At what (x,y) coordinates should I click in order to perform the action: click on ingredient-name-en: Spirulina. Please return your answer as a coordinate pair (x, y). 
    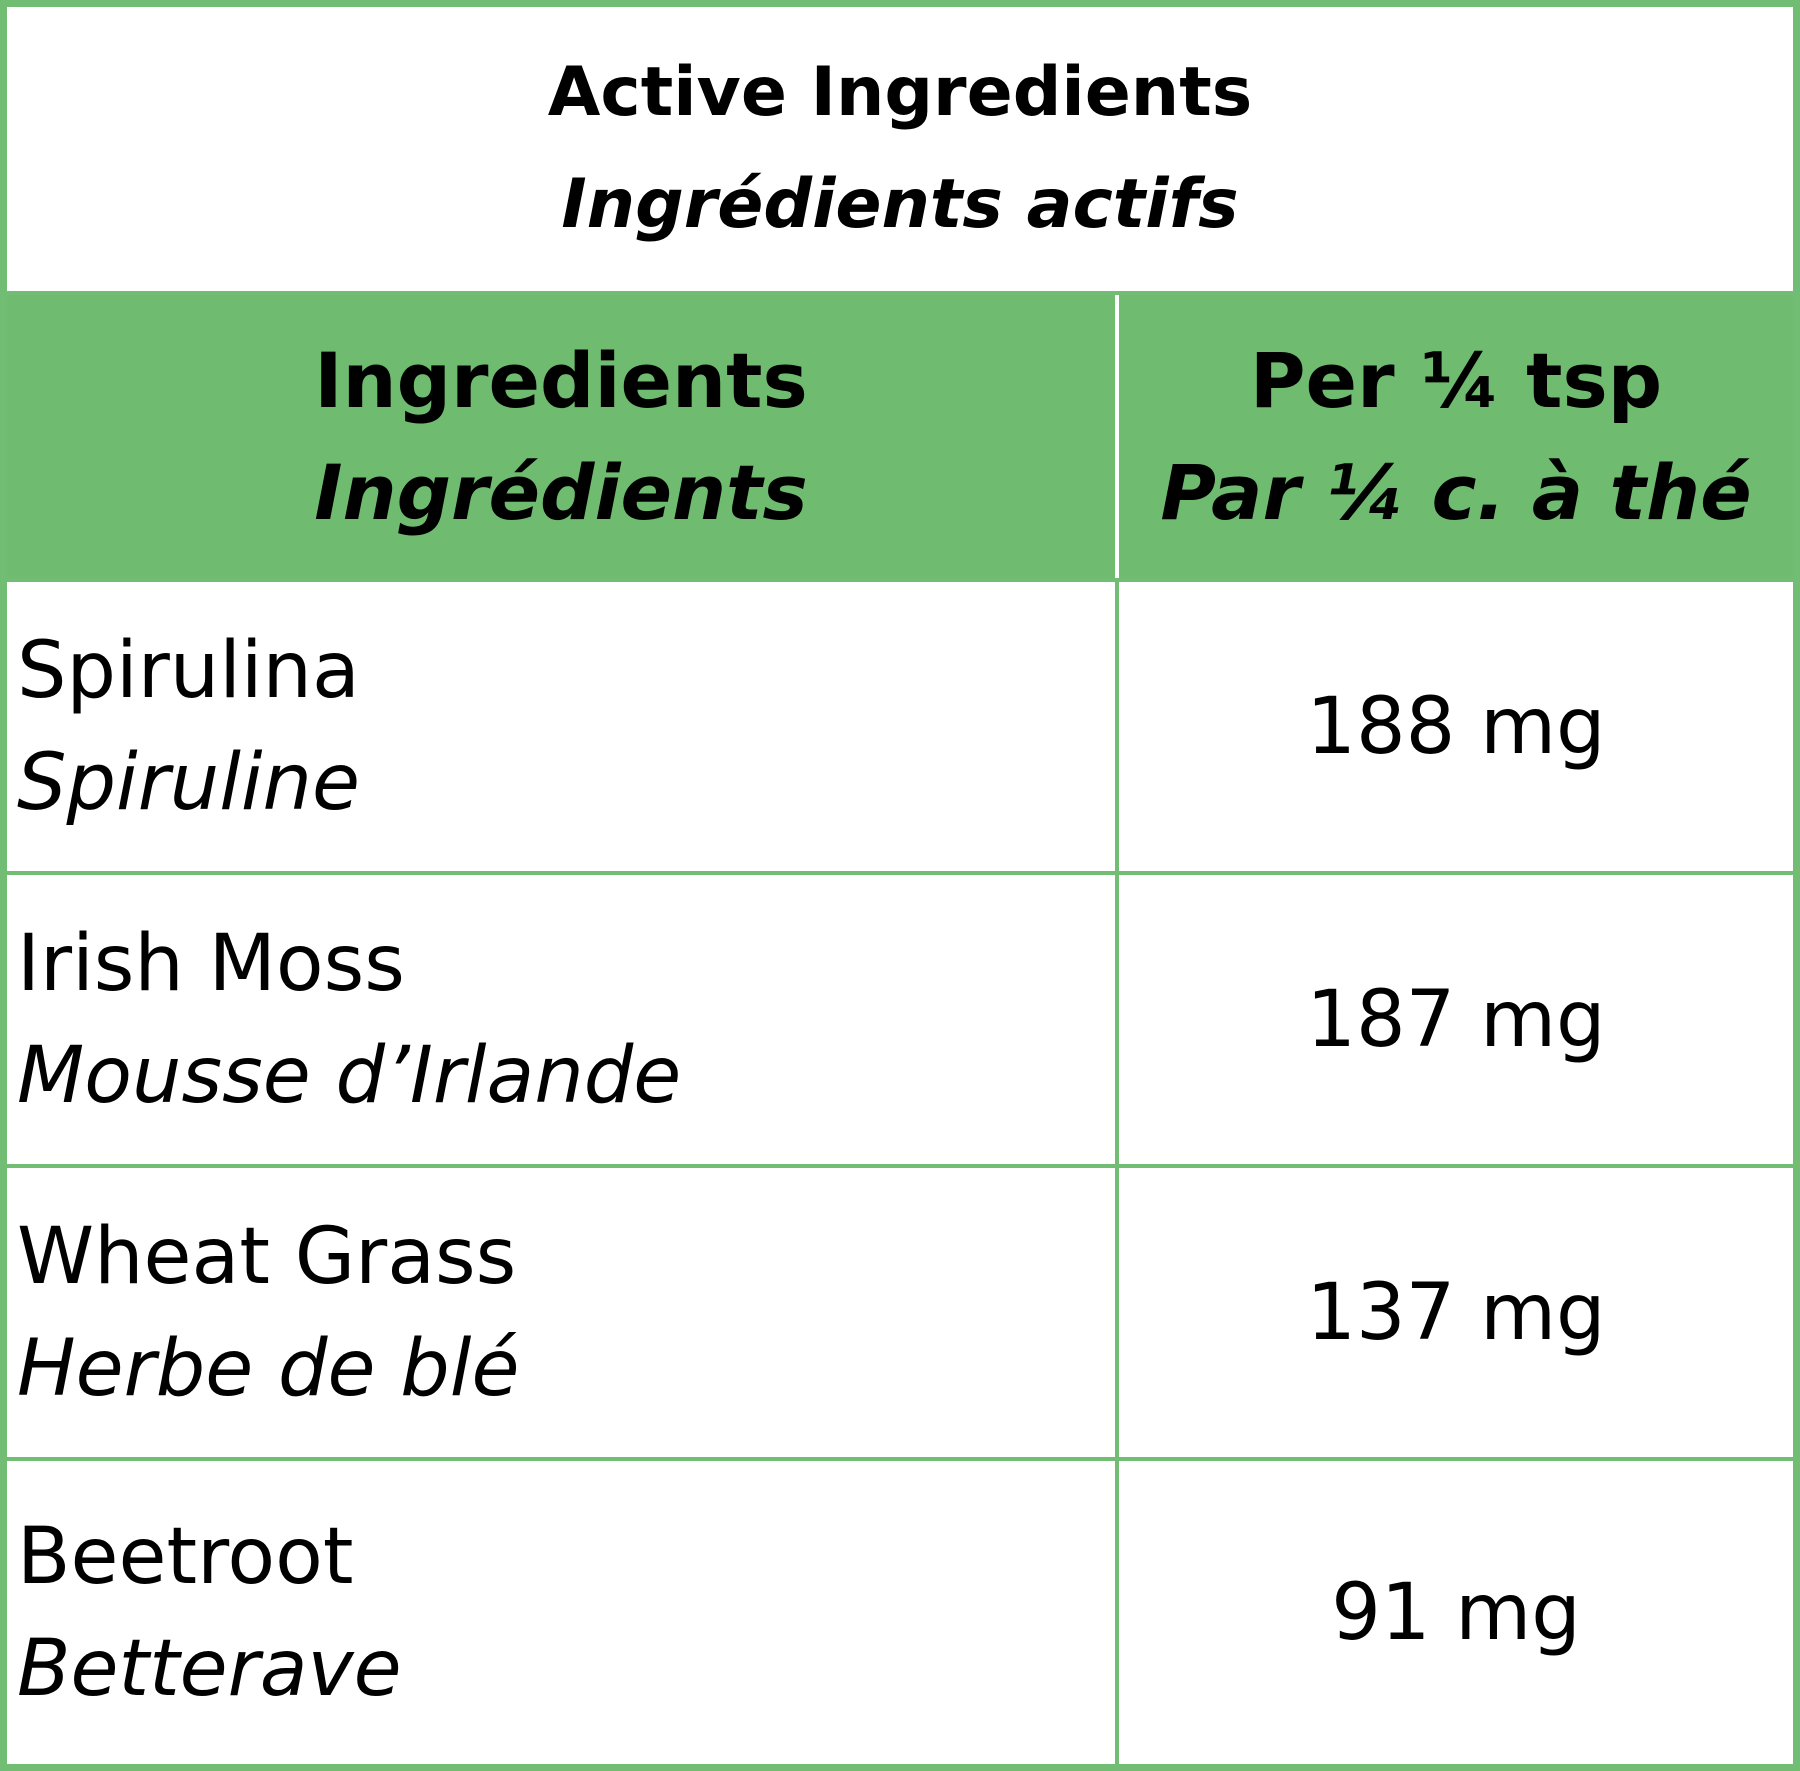
    Looking at the image, I should click on (188, 670).